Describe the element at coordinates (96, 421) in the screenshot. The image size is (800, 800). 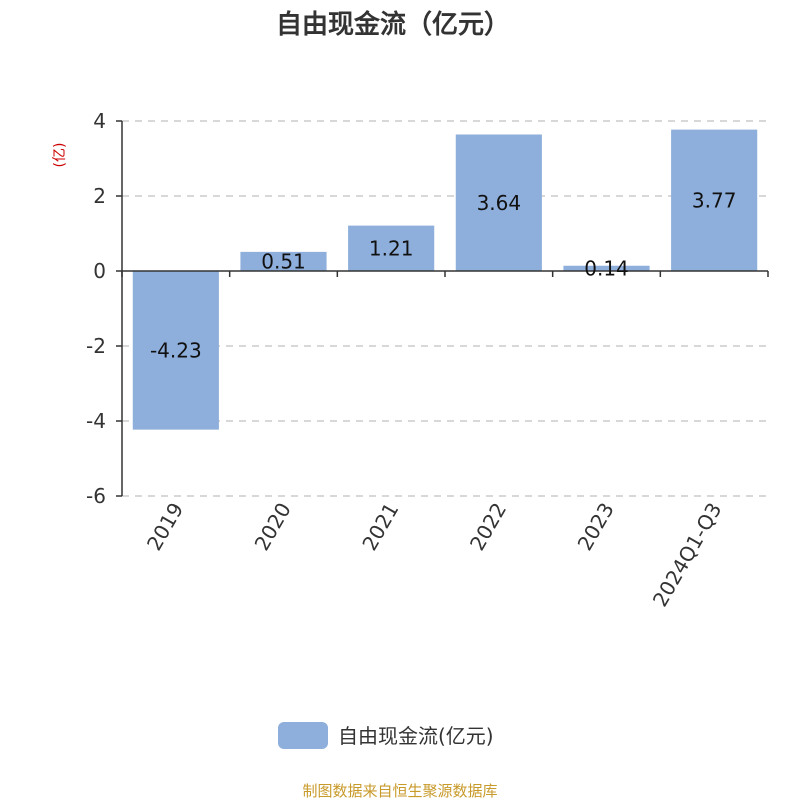
I see `y-tick-label: -4` at that location.